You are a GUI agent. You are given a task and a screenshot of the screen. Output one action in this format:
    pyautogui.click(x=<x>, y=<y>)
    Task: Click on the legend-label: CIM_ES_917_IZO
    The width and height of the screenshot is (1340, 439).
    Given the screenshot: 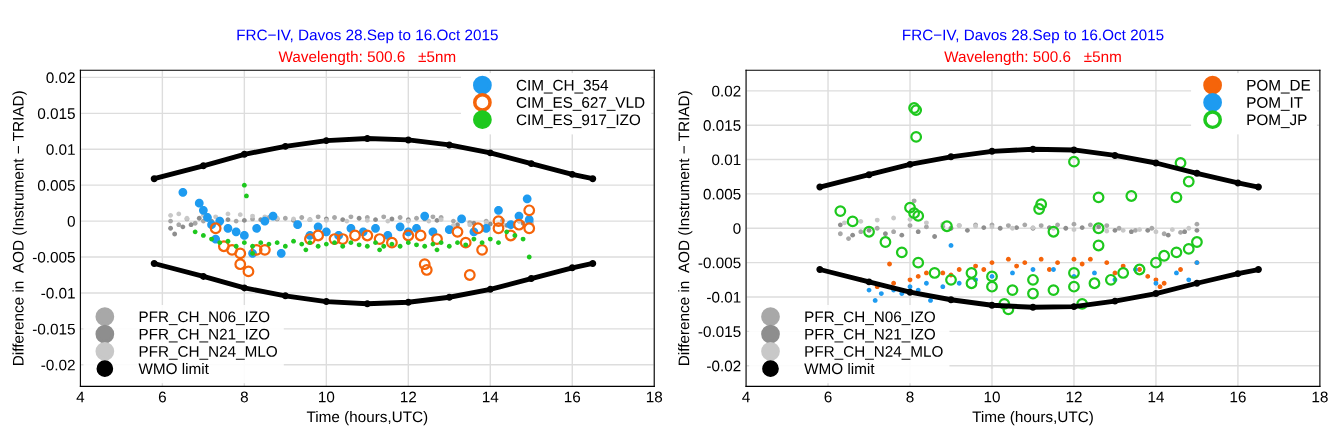 What is the action you would take?
    pyautogui.click(x=578, y=121)
    